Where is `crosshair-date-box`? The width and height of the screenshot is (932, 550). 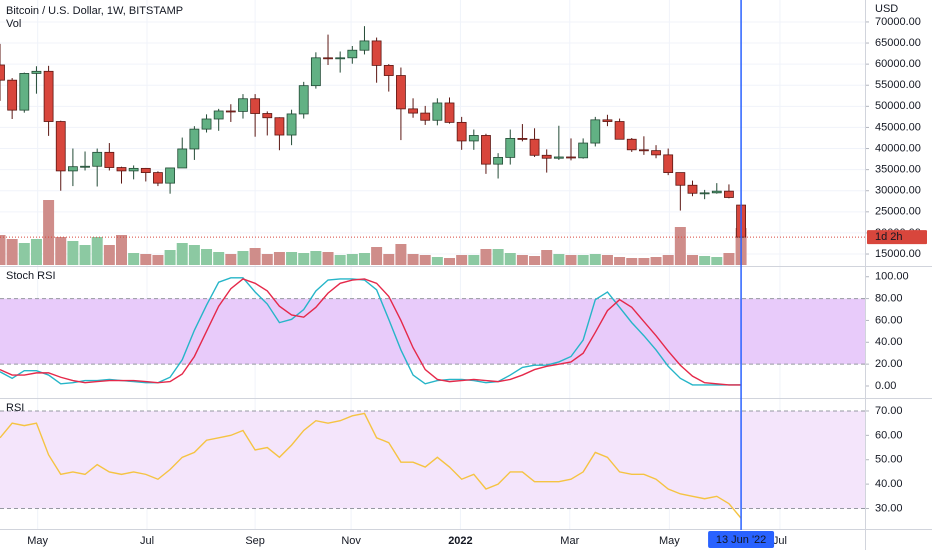
crosshair-date-box is located at coordinates (741, 539).